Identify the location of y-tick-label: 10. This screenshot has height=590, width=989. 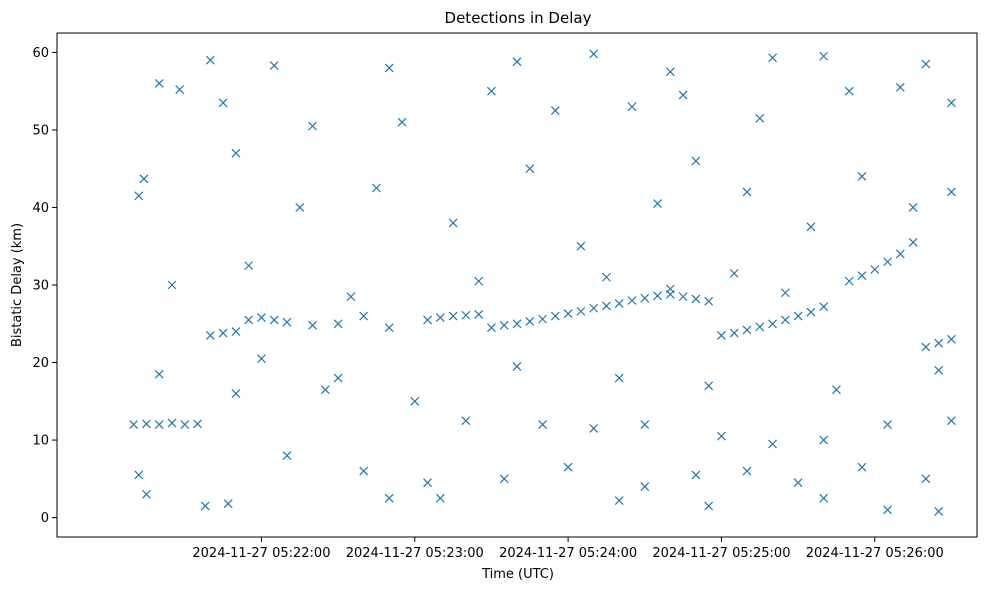
(40, 441).